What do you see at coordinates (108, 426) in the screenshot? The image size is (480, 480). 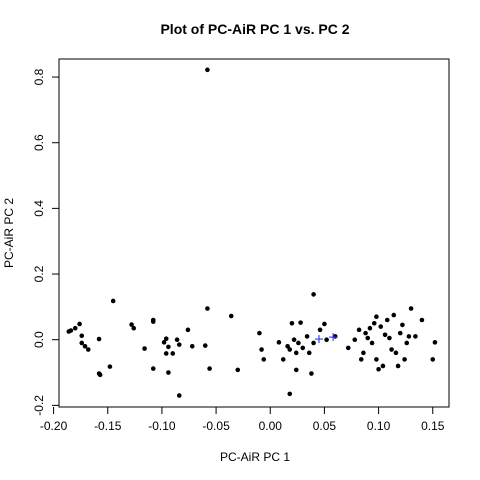 I see `x-tick-label: -0.15` at bounding box center [108, 426].